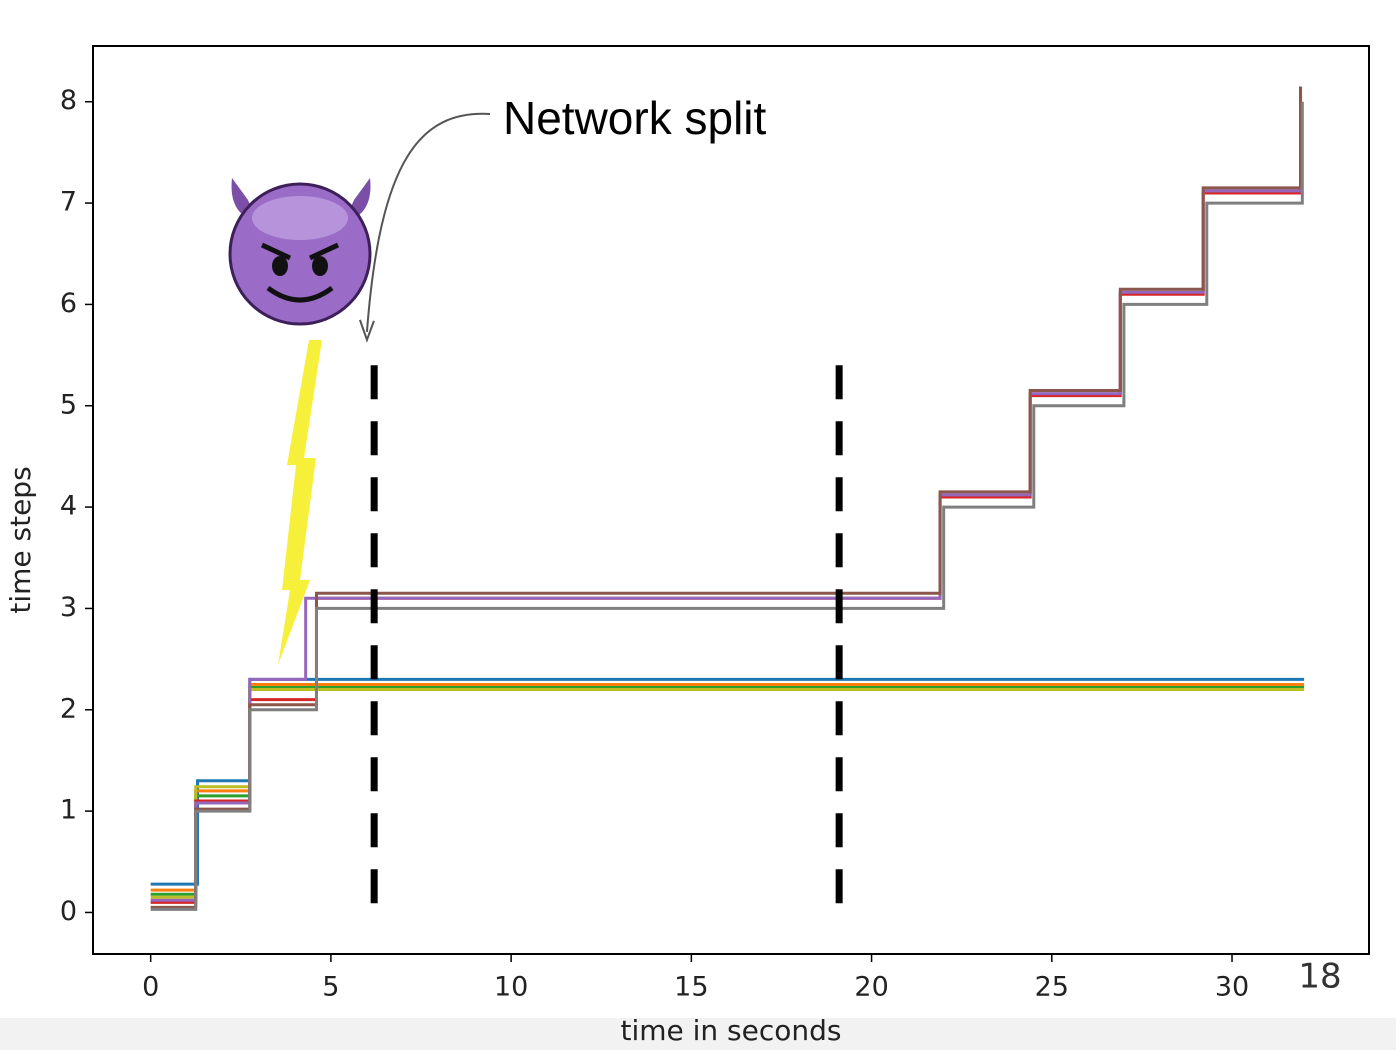  What do you see at coordinates (428, 222) in the screenshot?
I see `annotation-arrow` at bounding box center [428, 222].